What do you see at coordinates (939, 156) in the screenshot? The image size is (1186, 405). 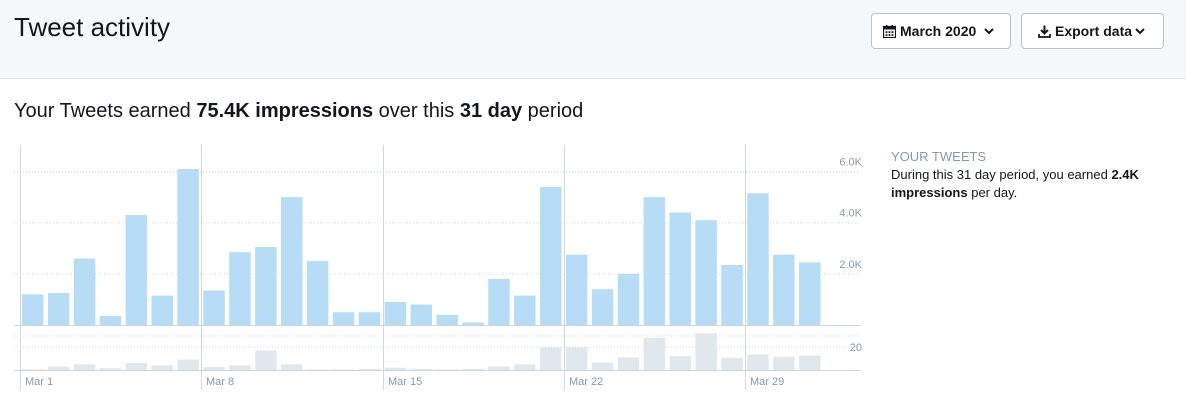 I see `side-title: YOUR TWEETS` at bounding box center [939, 156].